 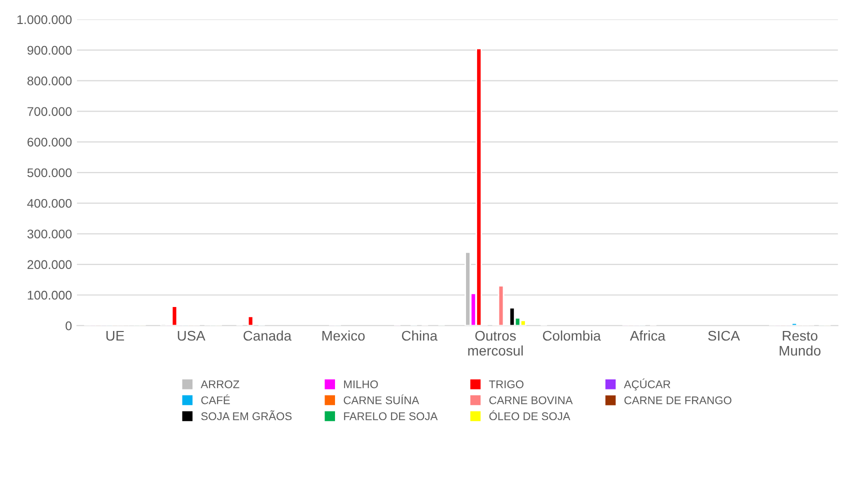 What do you see at coordinates (800, 343) in the screenshot?
I see `x-tick-label: Resto Mundo` at bounding box center [800, 343].